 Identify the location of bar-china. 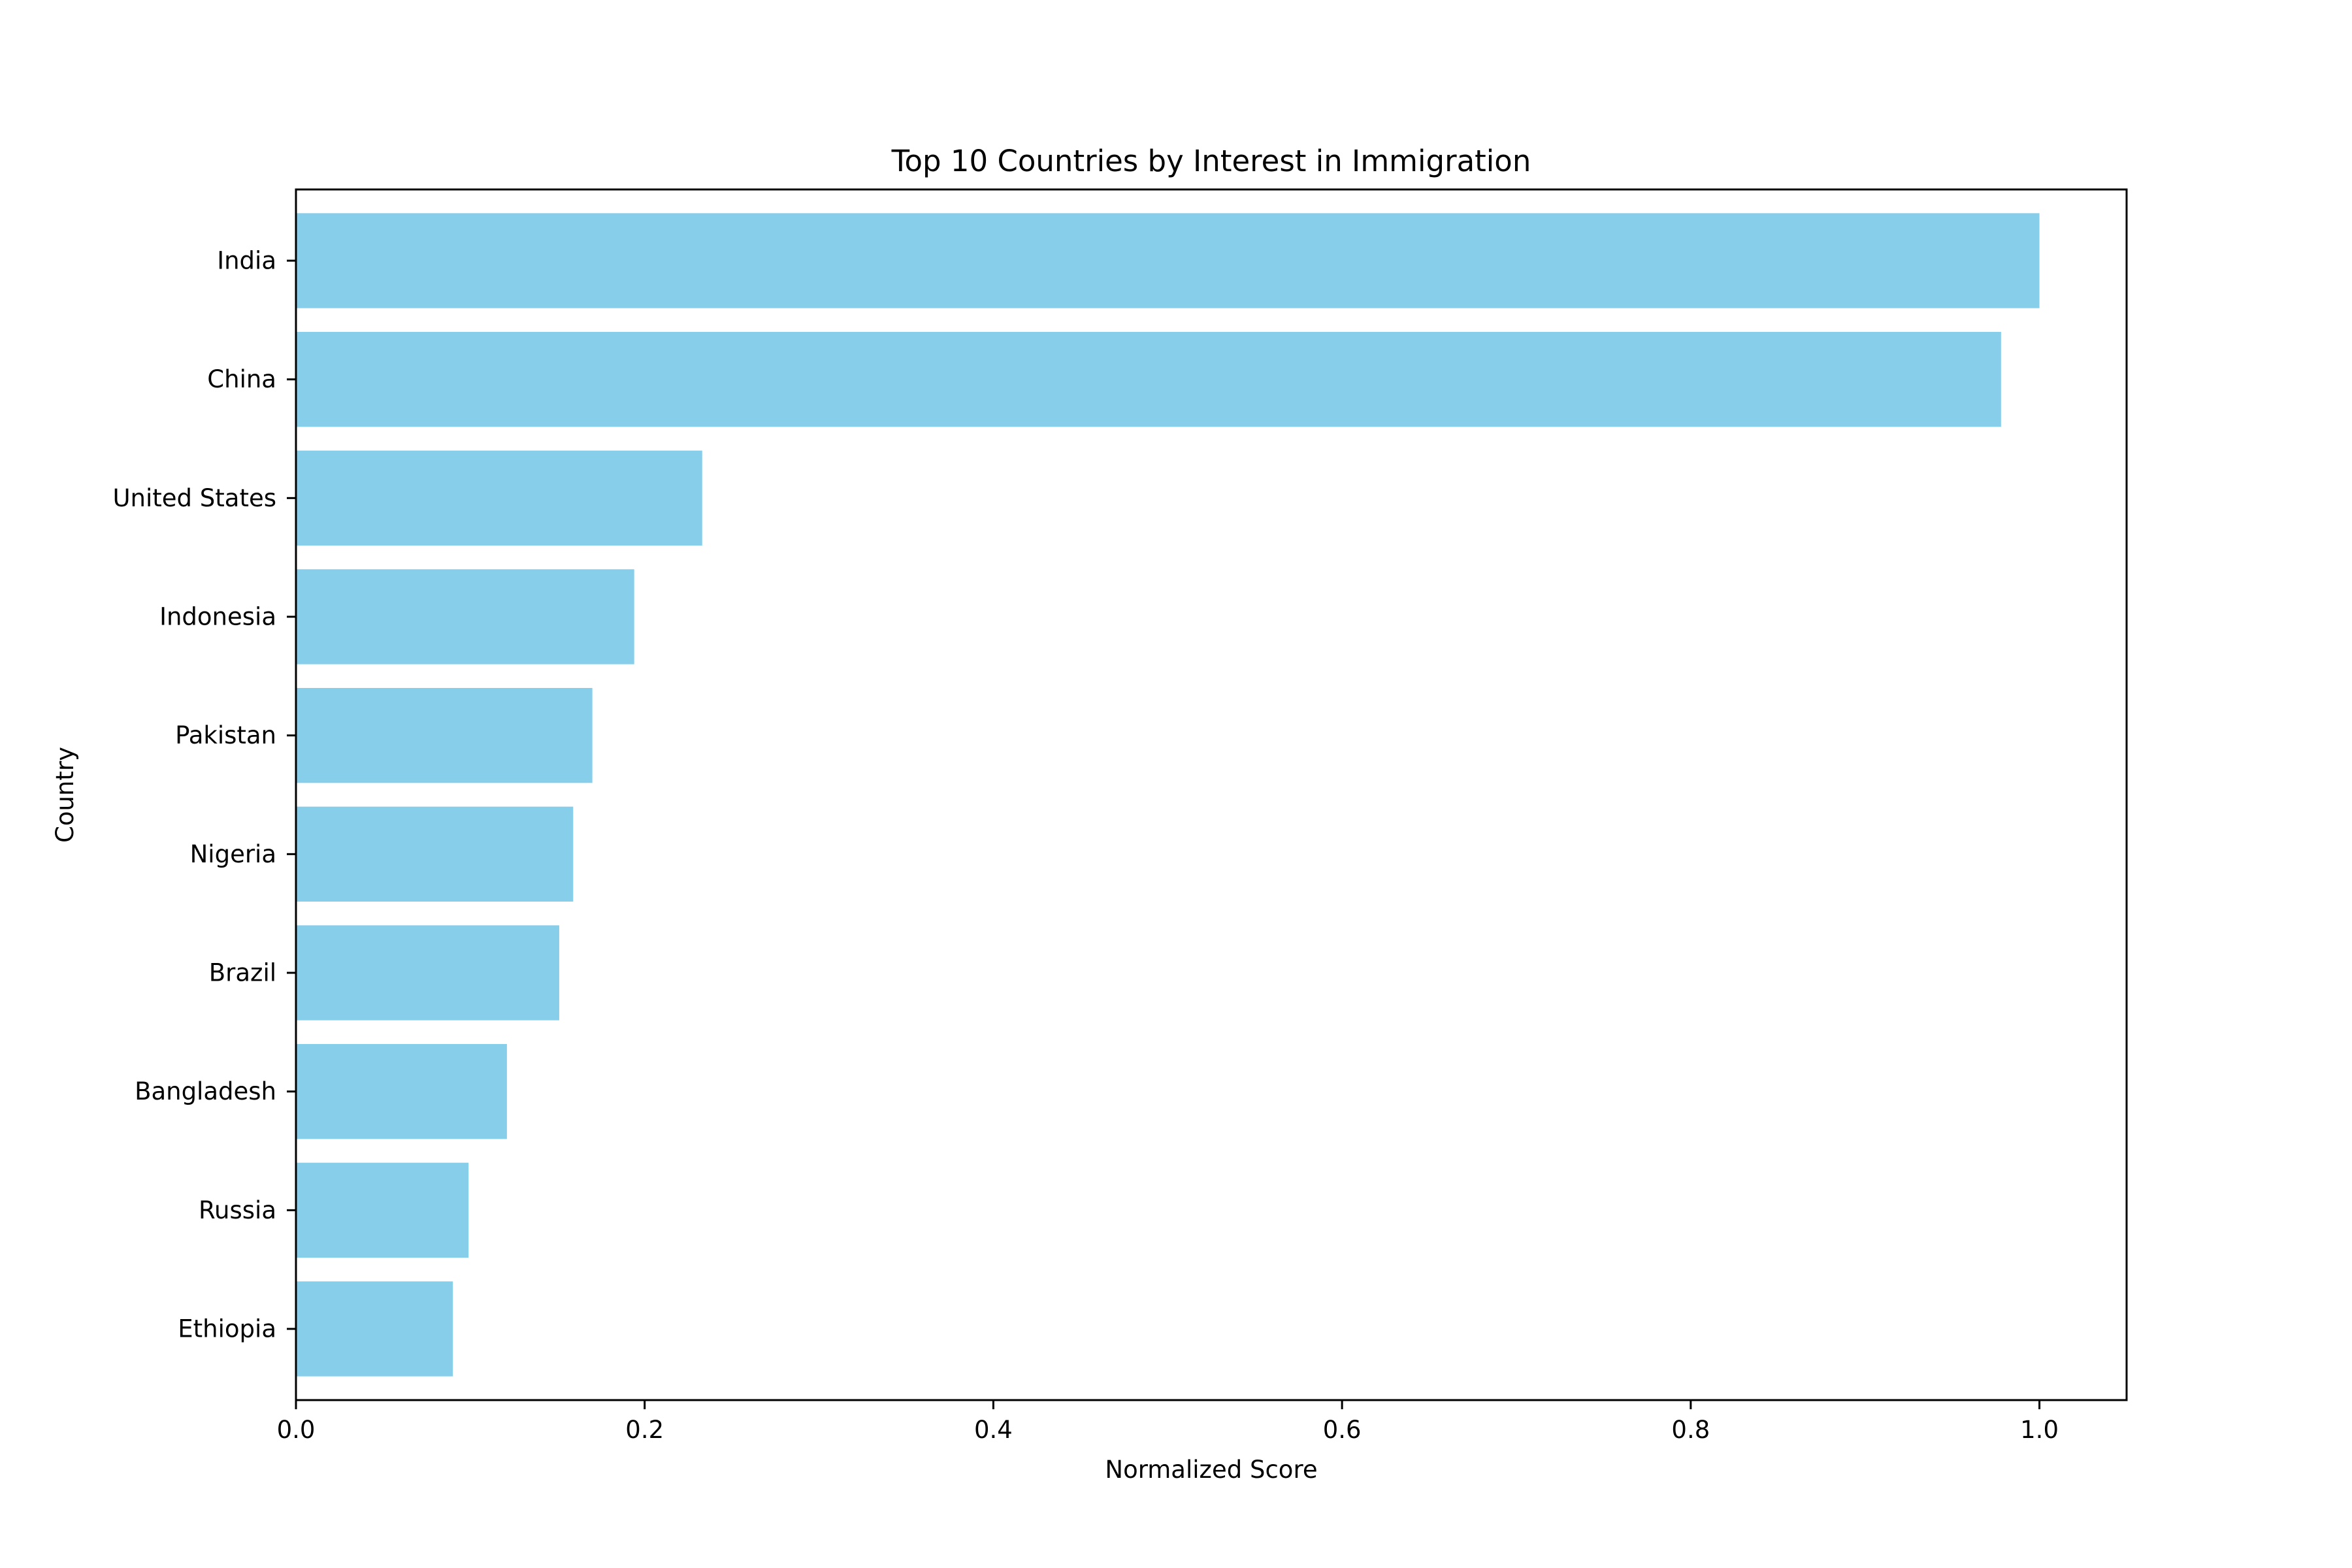
(1148, 379).